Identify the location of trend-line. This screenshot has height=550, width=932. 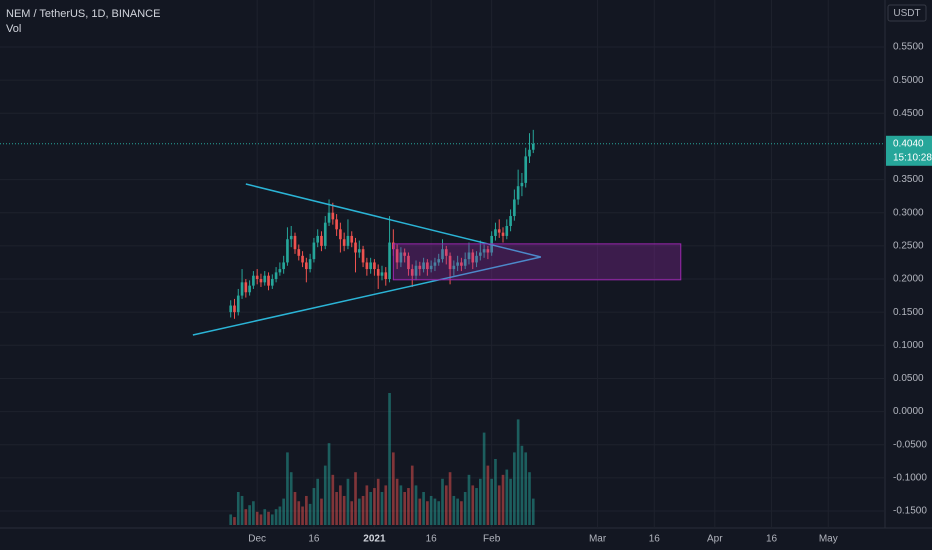
(366, 296).